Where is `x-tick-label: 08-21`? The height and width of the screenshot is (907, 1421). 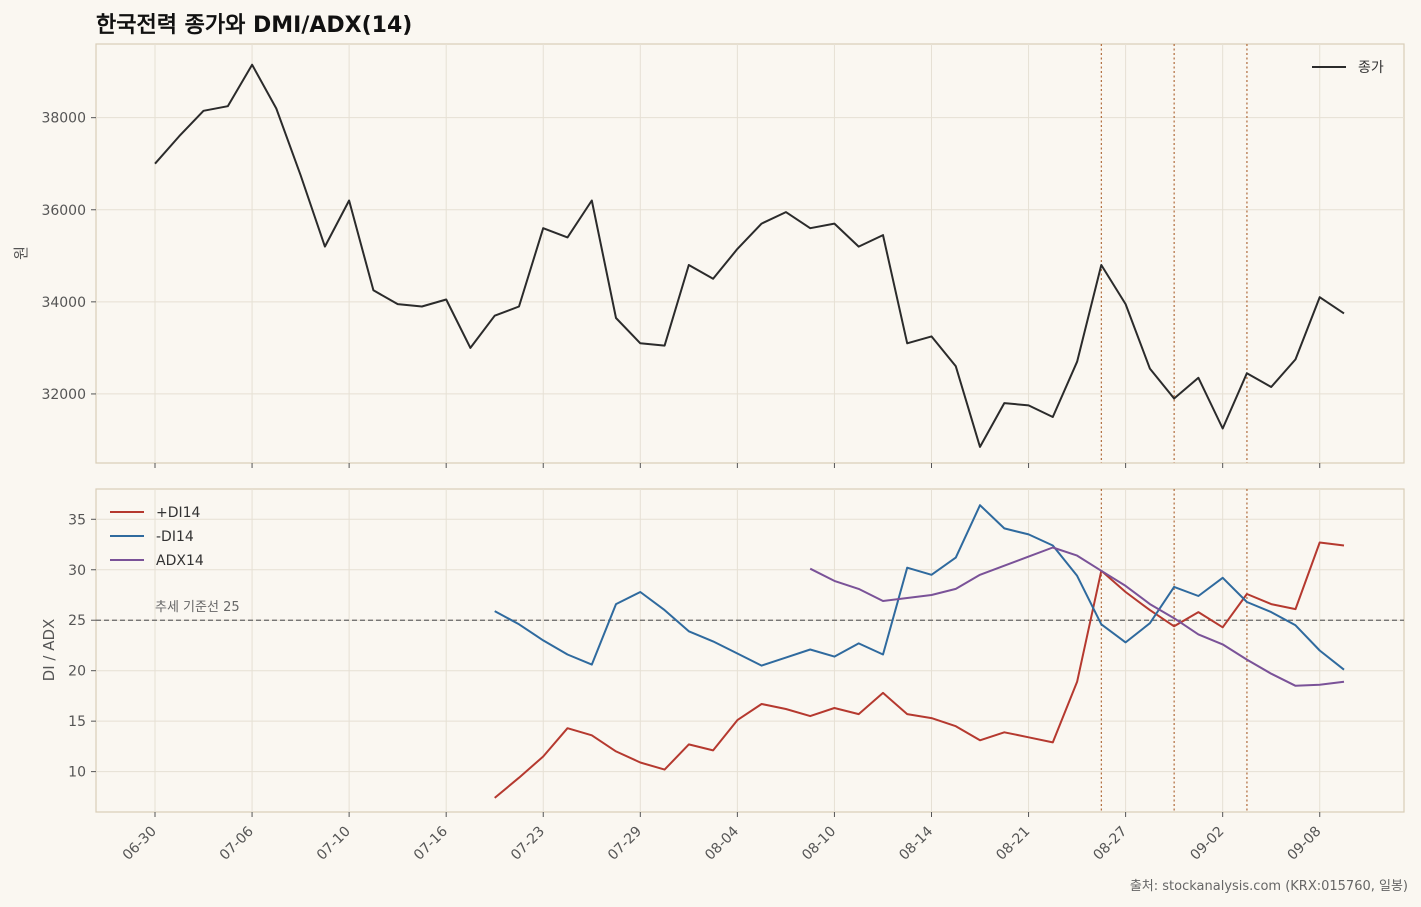 x-tick-label: 08-21 is located at coordinates (1013, 844).